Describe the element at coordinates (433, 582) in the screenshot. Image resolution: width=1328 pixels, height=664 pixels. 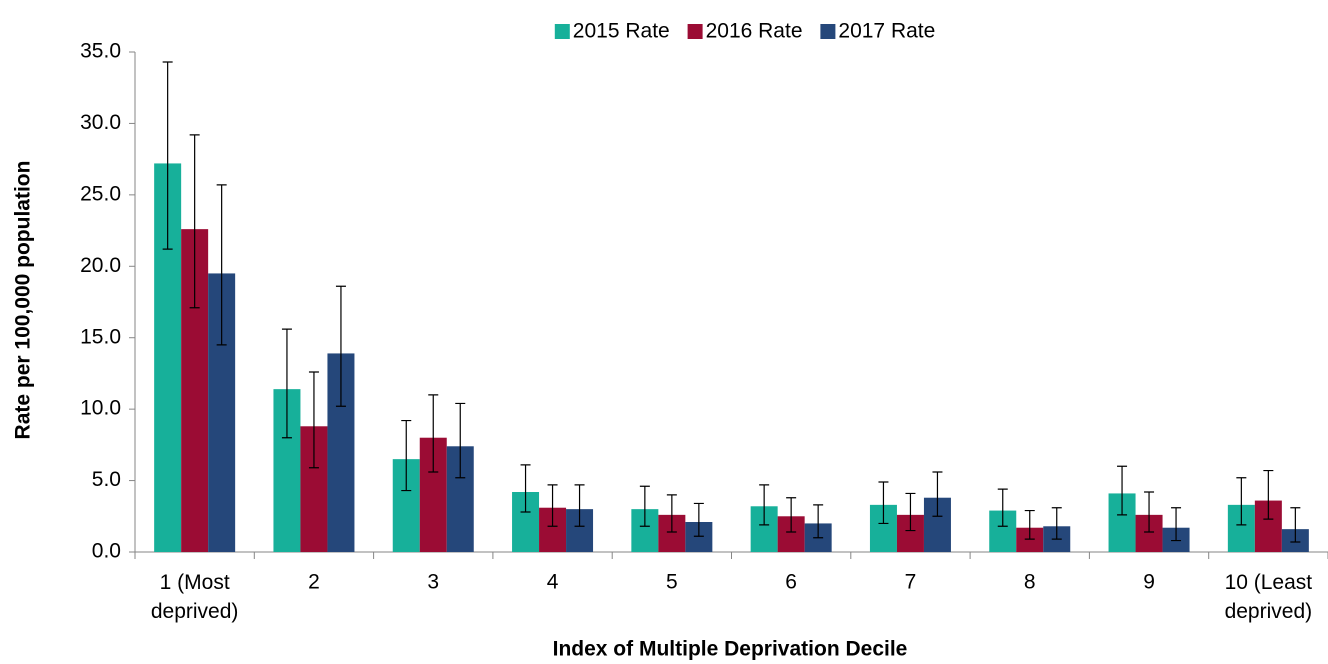
I see `x-tick-label: 3` at that location.